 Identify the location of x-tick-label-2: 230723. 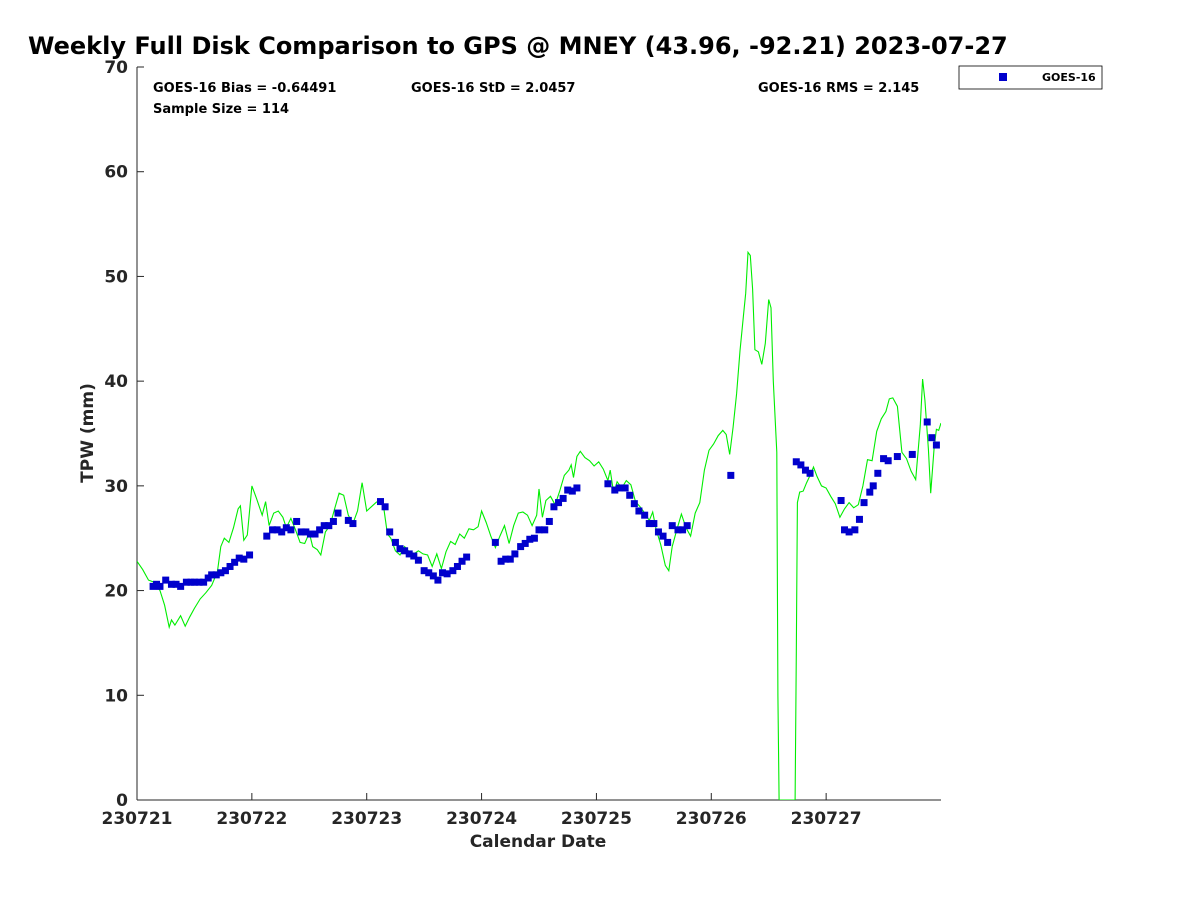
(366, 819).